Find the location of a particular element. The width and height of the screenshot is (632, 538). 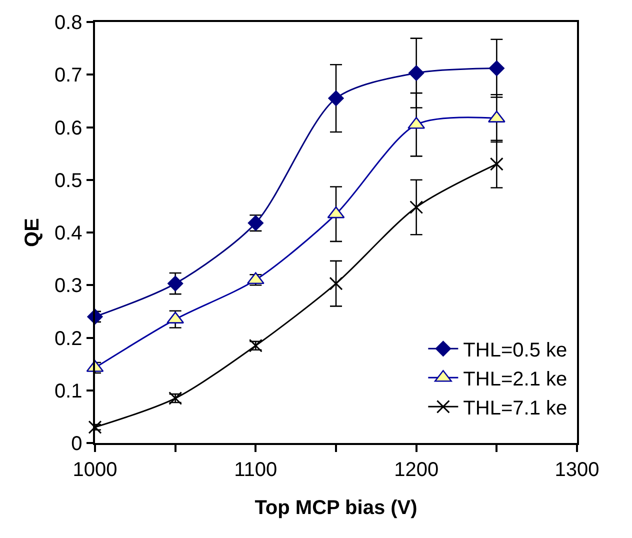

y-tick-label: 0.2 is located at coordinates (68, 339).